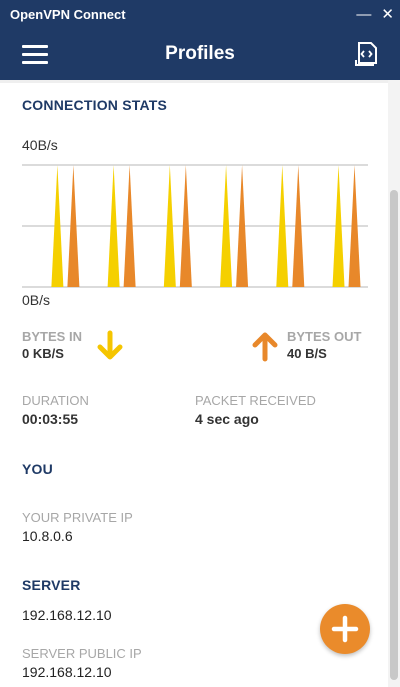 The image size is (400, 687). Describe the element at coordinates (68, 14) in the screenshot. I see `window-title: OpenVPN Connect` at that location.